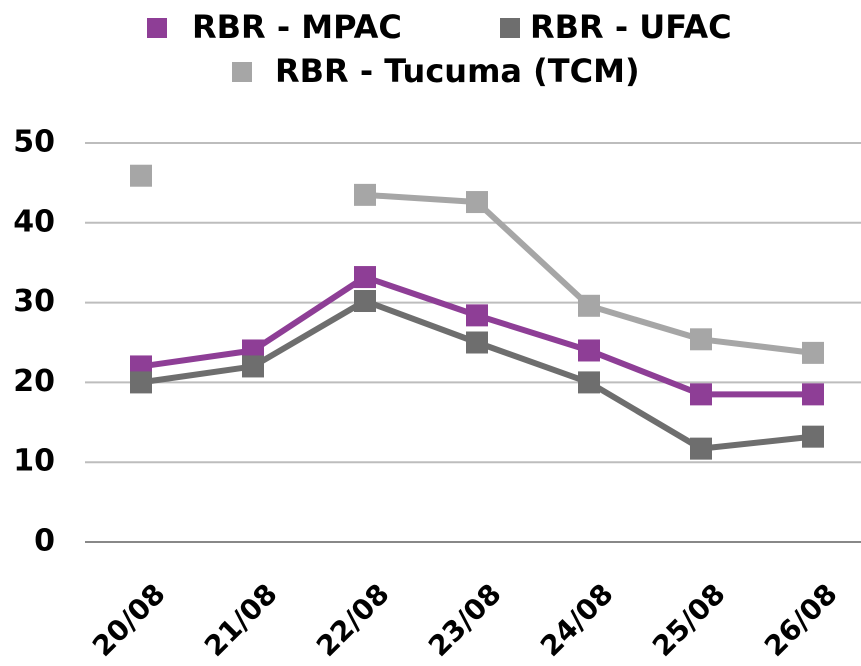  I want to click on x-tick-label: 21/08, so click(241, 620).